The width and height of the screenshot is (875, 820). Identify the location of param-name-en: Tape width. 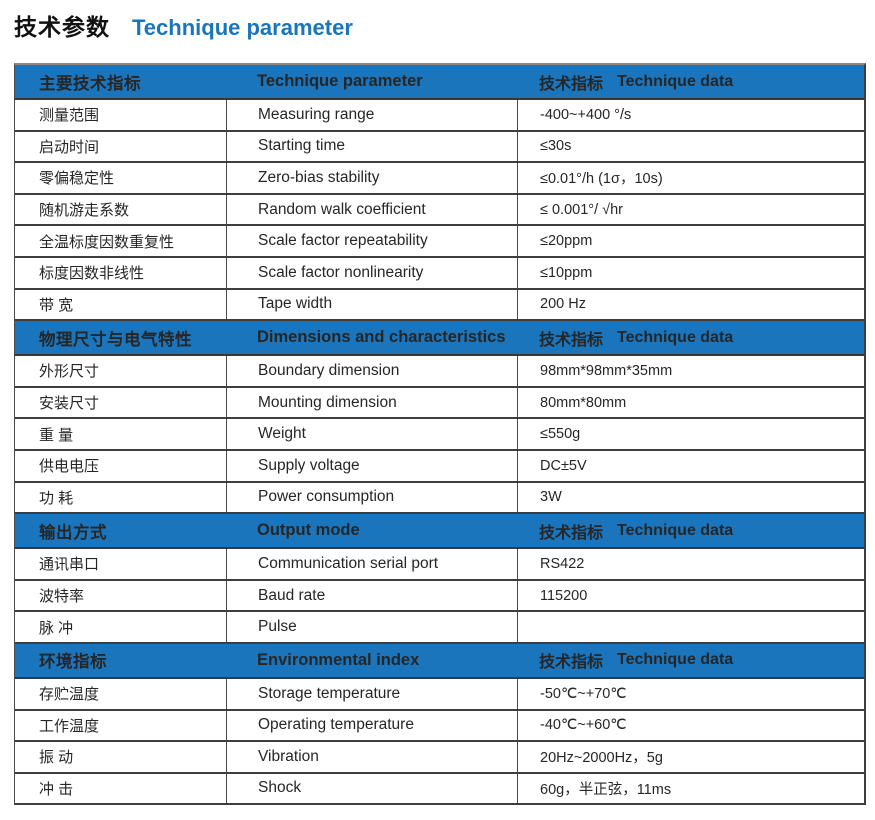
(371, 304).